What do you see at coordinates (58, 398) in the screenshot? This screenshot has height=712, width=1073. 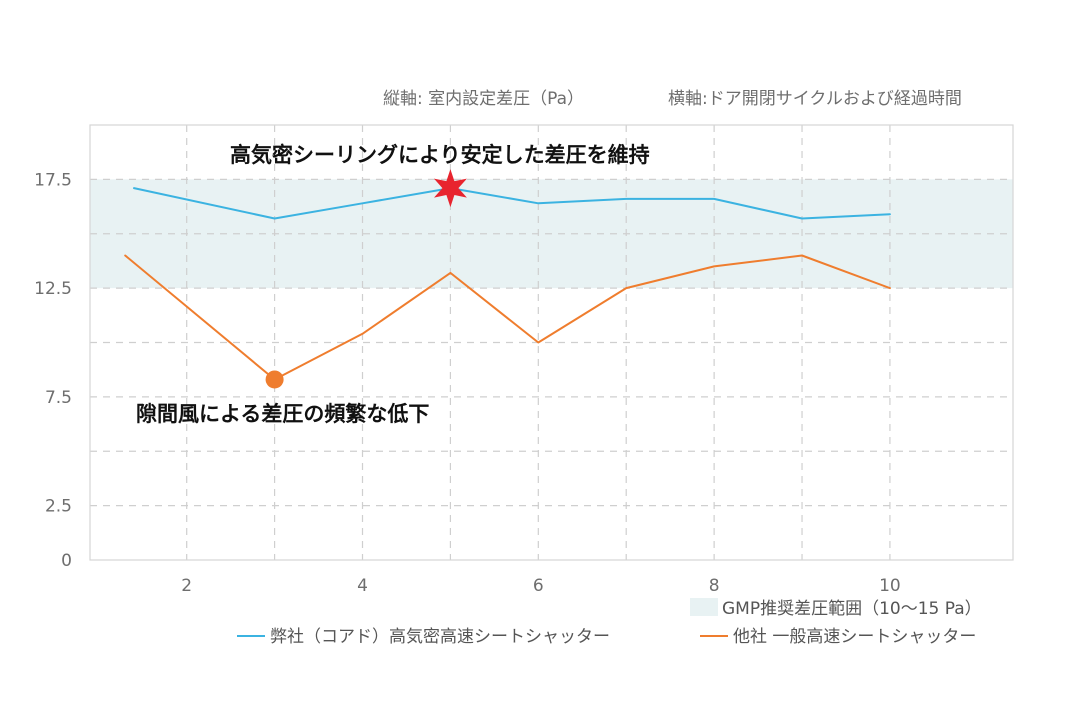 I see `y-tick-label: 7.5` at bounding box center [58, 398].